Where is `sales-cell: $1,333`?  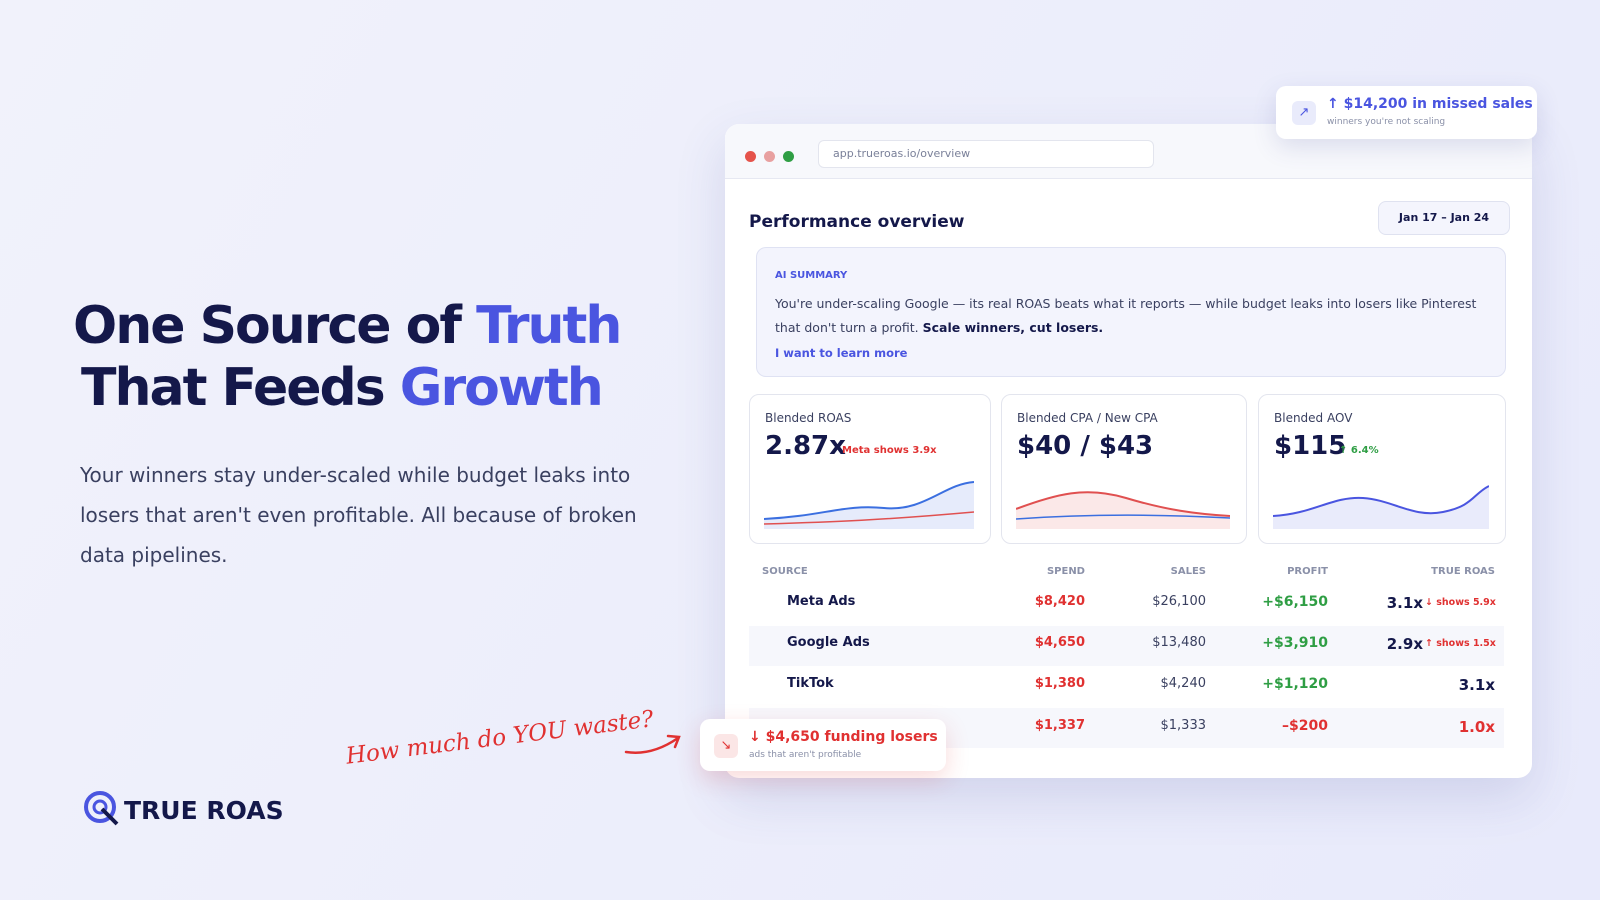 sales-cell: $1,333 is located at coordinates (1183, 725).